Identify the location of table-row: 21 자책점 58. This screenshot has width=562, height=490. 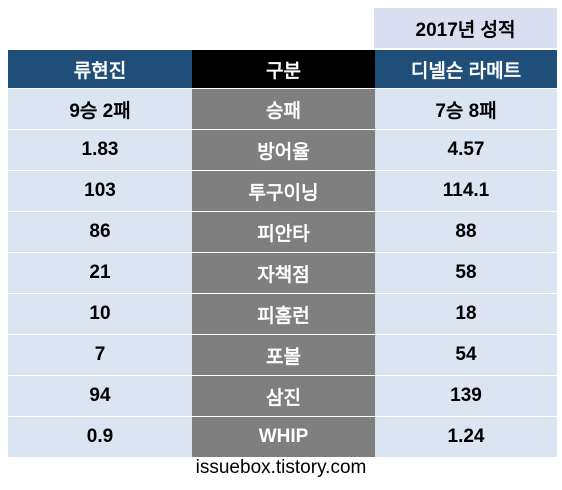
(282, 272).